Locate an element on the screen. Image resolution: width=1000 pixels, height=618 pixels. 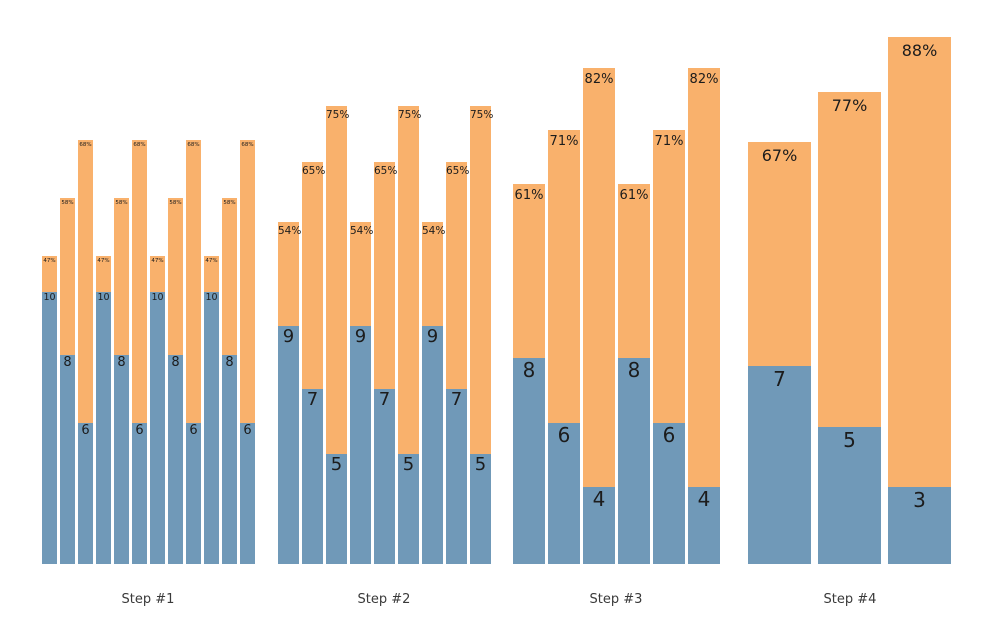
bar-orange-segment: 67% is located at coordinates (779, 254).